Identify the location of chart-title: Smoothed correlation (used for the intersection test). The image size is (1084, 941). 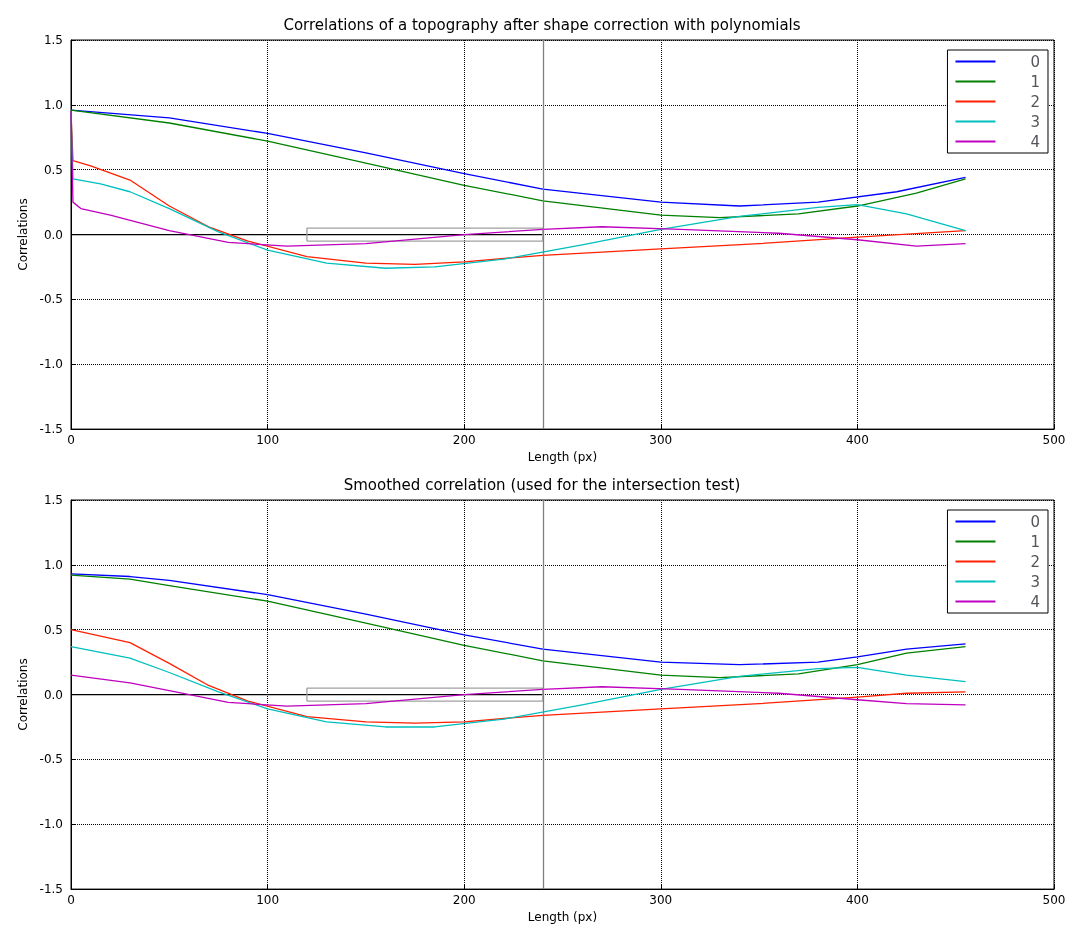
(542, 484).